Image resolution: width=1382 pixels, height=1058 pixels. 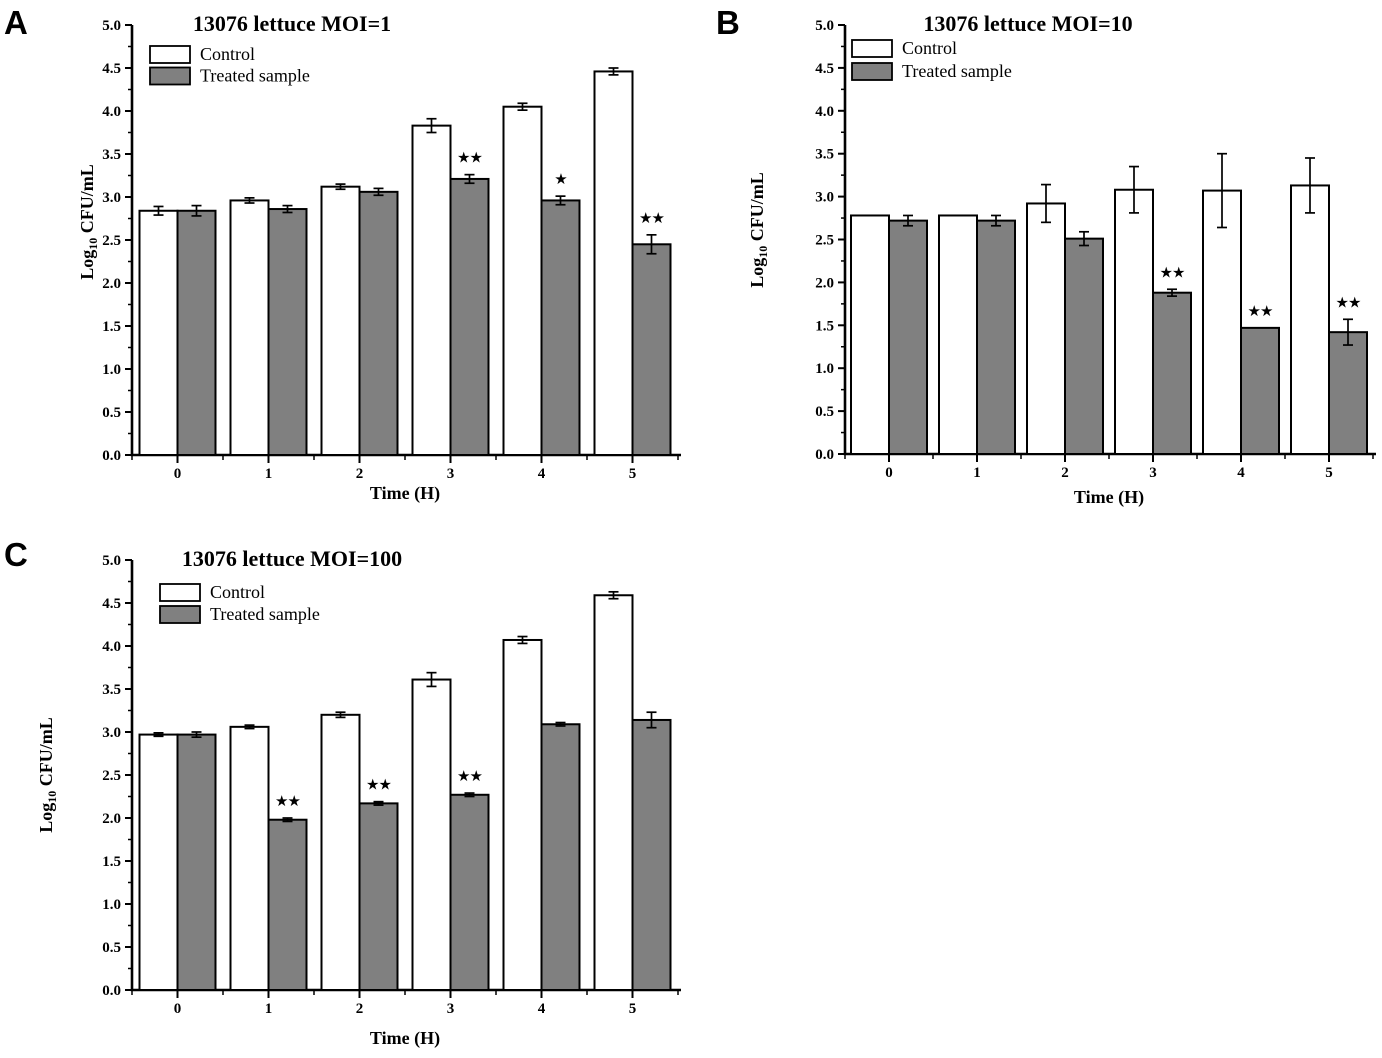 What do you see at coordinates (47, 775) in the screenshot?
I see `y-axis-label-C: Log10 CFU/mL` at bounding box center [47, 775].